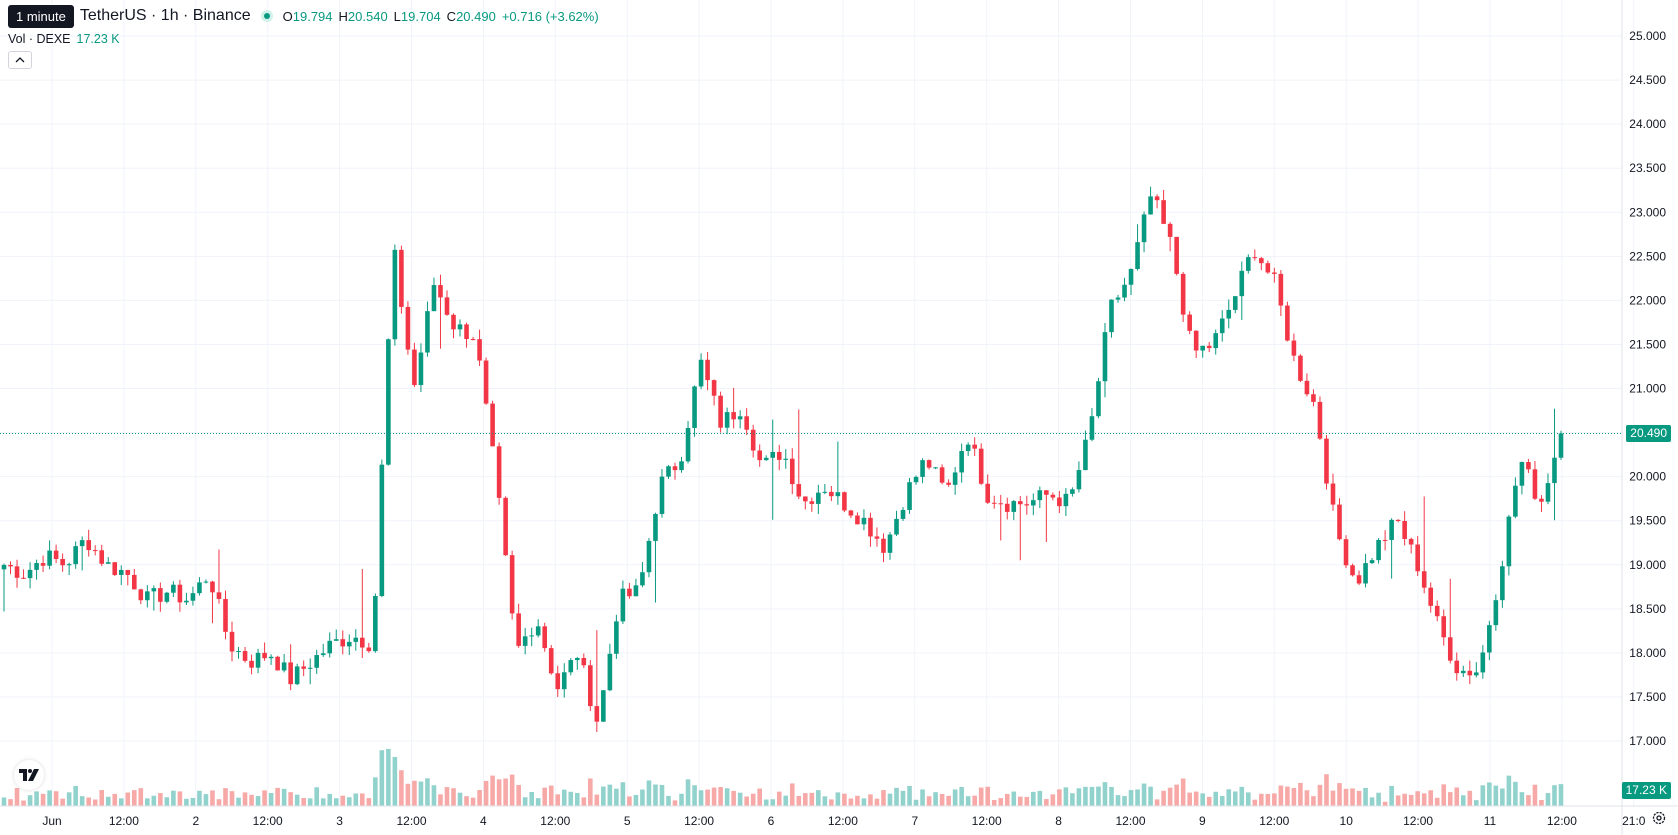 The width and height of the screenshot is (1678, 835). Describe the element at coordinates (165, 15) in the screenshot. I see `symbol-title: TetherUS · 1h · Binance` at that location.